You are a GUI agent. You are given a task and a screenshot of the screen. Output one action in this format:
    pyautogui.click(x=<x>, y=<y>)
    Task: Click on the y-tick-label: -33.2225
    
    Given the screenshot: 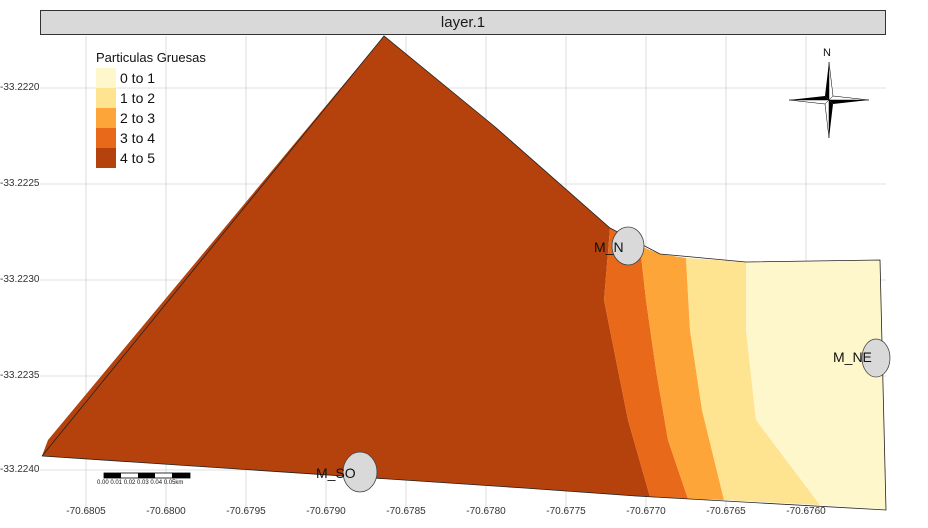 What is the action you would take?
    pyautogui.click(x=20, y=183)
    